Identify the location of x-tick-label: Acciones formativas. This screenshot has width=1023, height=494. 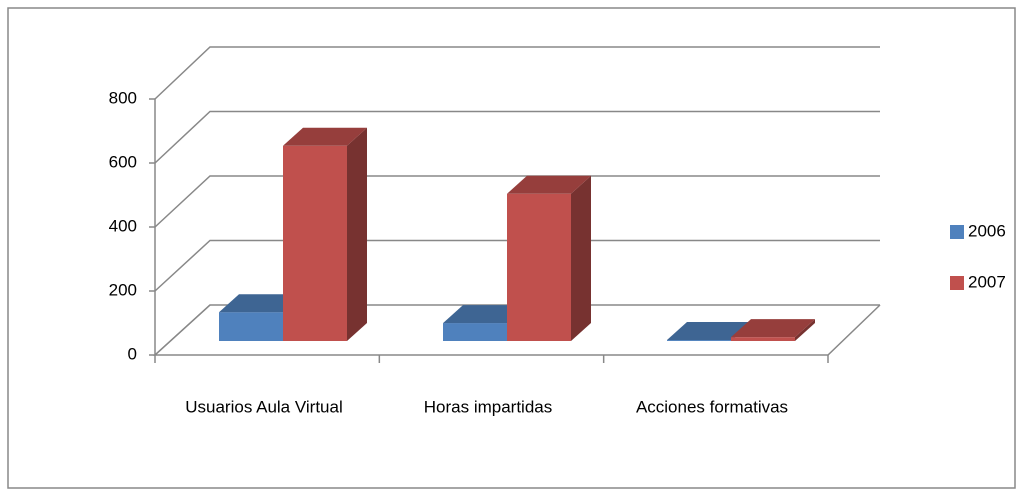
(712, 406).